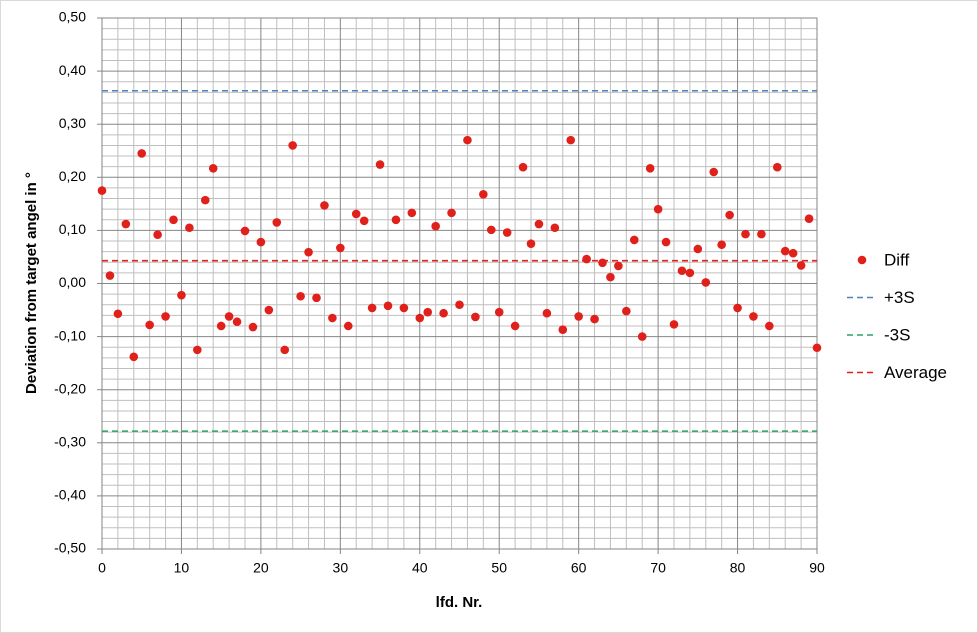 The height and width of the screenshot is (633, 978). What do you see at coordinates (897, 334) in the screenshot?
I see `legend-label: -3S` at bounding box center [897, 334].